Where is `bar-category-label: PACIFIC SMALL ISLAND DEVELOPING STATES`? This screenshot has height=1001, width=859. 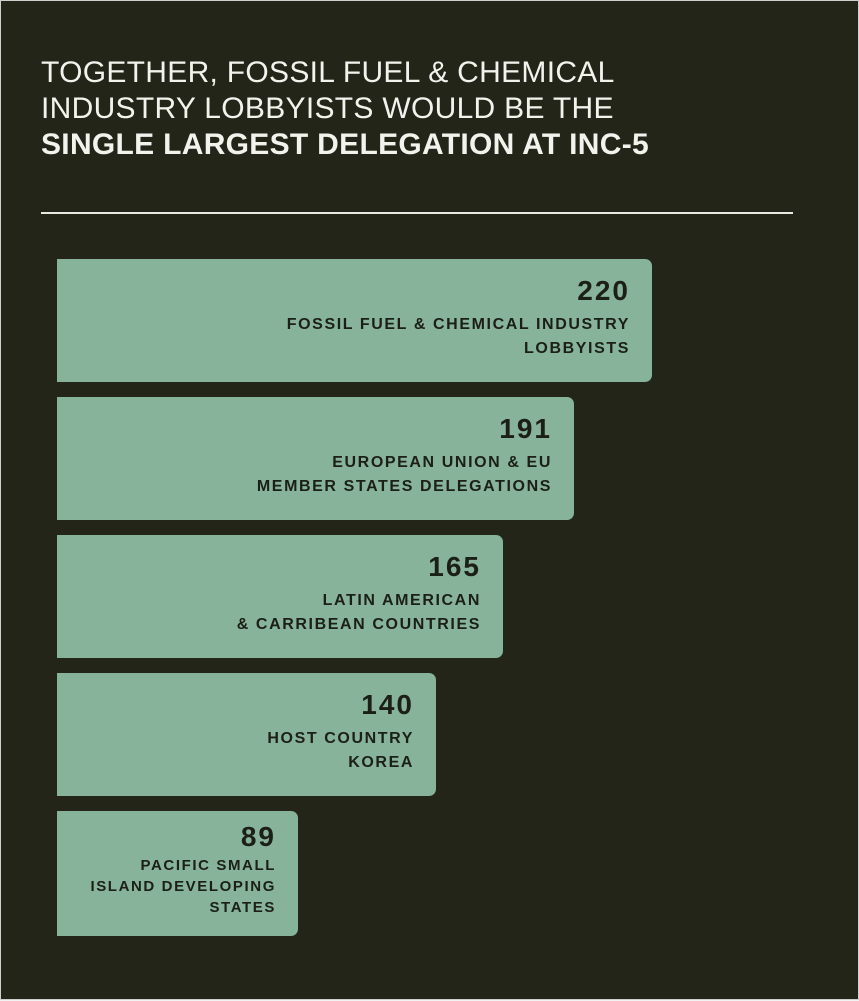
bar-category-label: PACIFIC SMALL ISLAND DEVELOPING STATES is located at coordinates (166, 886).